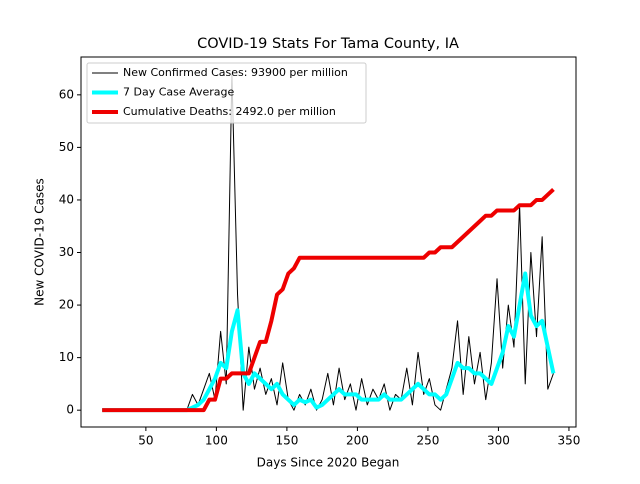  What do you see at coordinates (357, 441) in the screenshot?
I see `x-tick-label: 200` at bounding box center [357, 441].